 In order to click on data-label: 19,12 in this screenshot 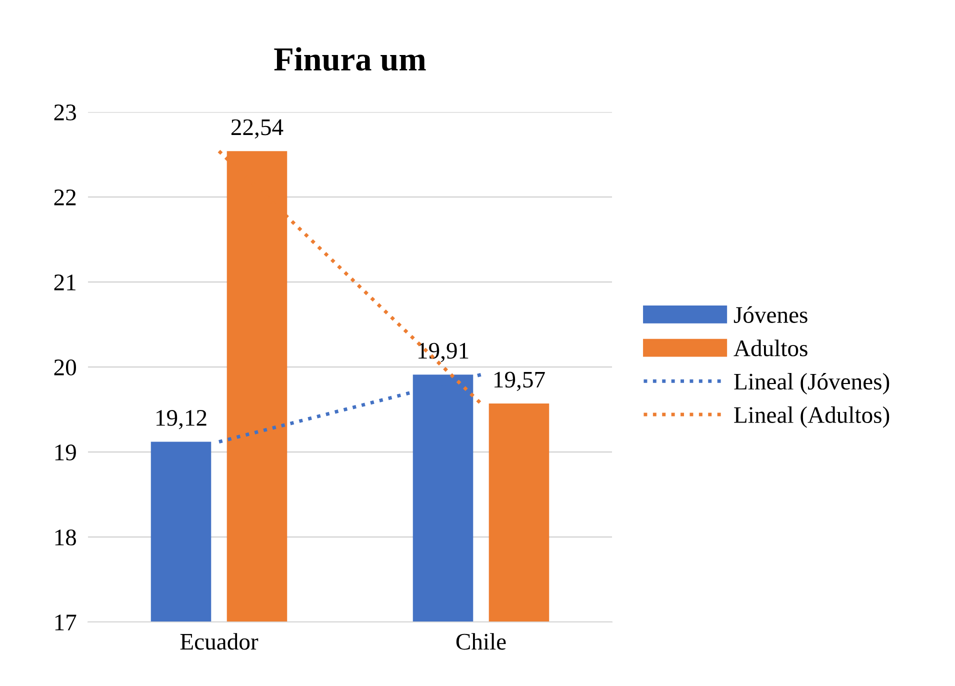, I will do `click(181, 420)`.